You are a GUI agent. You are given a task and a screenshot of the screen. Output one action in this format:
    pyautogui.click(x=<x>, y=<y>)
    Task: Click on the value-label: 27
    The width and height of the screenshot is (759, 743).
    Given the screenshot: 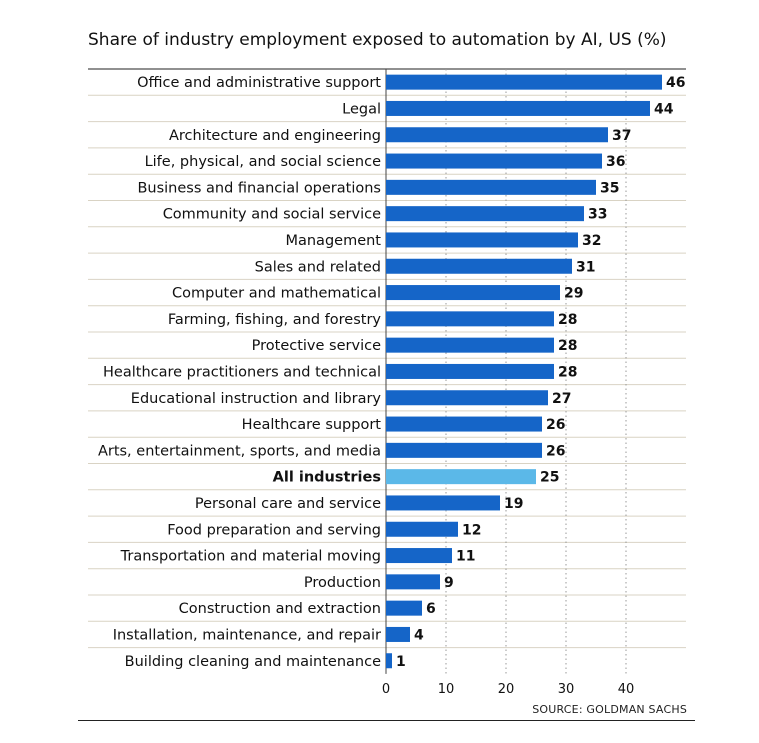 What is the action you would take?
    pyautogui.click(x=561, y=399)
    